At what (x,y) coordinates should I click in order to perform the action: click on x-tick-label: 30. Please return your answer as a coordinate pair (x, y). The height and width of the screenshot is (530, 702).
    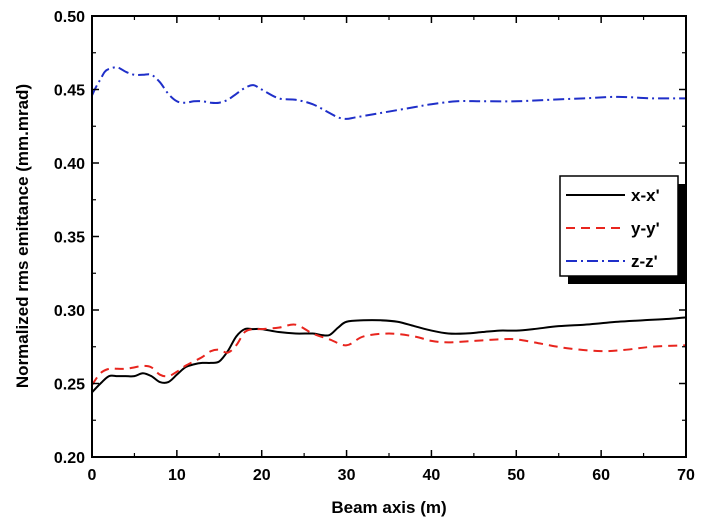
    Looking at the image, I should click on (347, 475).